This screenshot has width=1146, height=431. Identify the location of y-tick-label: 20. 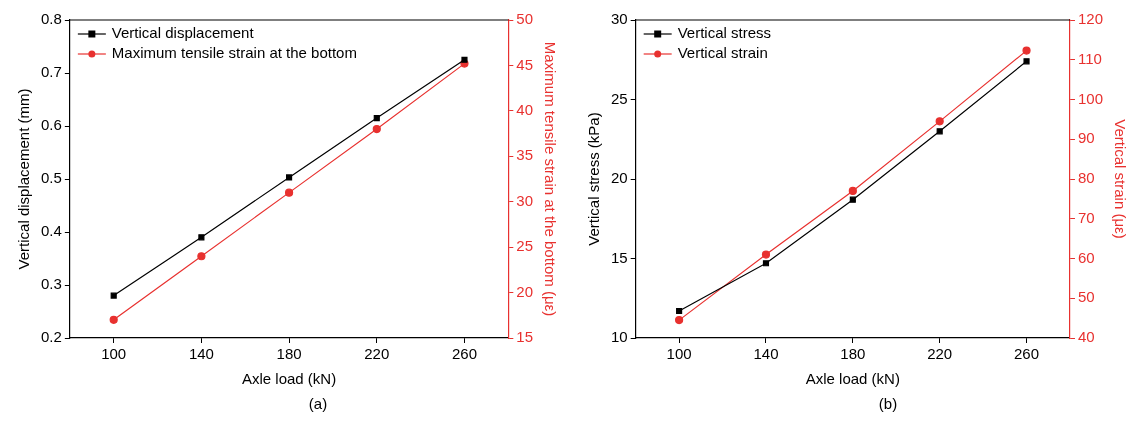
(619, 178).